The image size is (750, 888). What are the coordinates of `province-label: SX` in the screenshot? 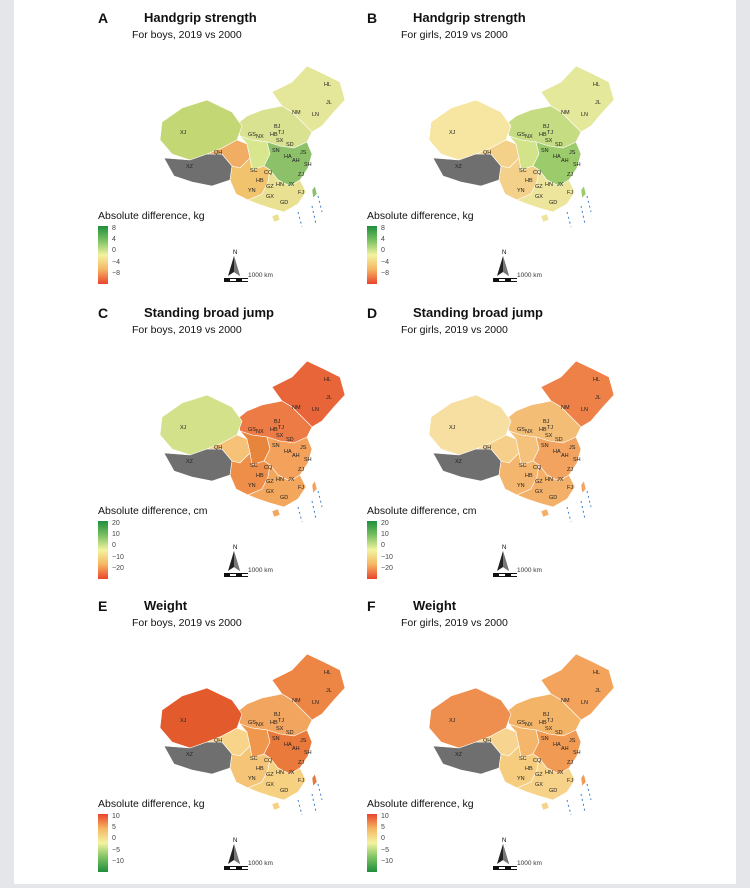 It's located at (280, 141).